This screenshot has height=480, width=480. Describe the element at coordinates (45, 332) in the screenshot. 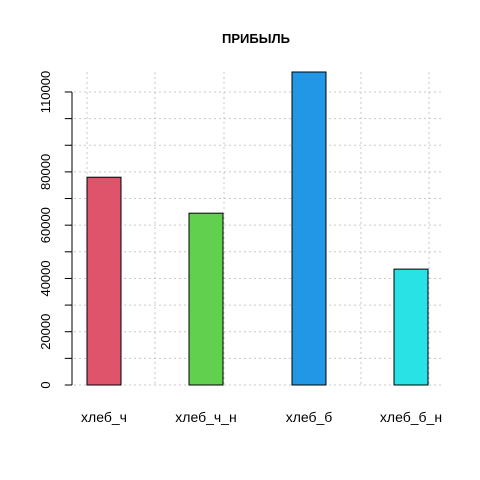

I see `y-tick-label: 20000` at that location.